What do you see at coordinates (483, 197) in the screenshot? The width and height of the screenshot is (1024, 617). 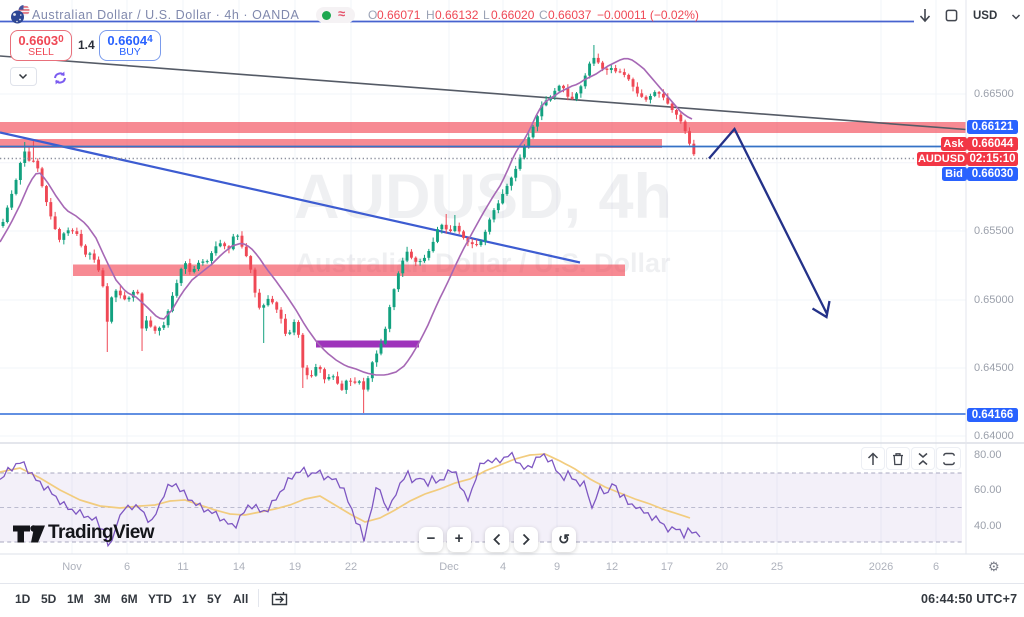 I see `svg-text: AUDUSD, 4h` at bounding box center [483, 197].